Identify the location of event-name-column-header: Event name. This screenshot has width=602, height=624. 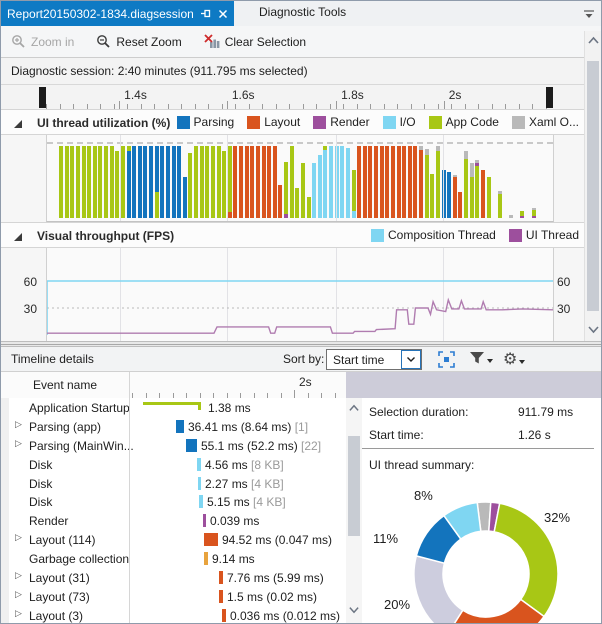
(65, 385).